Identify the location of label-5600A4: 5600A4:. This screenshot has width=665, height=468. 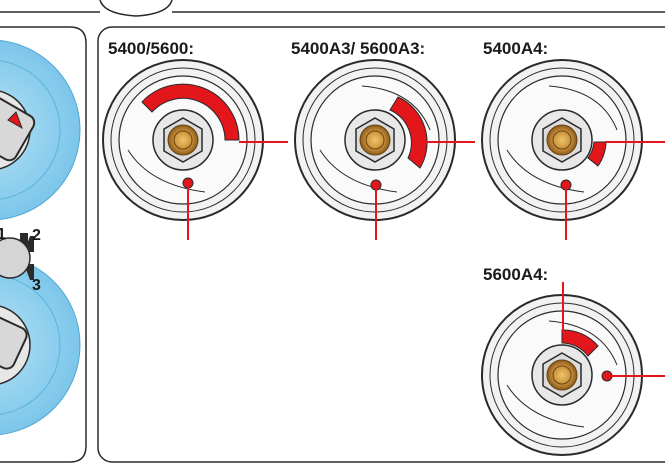
(516, 274).